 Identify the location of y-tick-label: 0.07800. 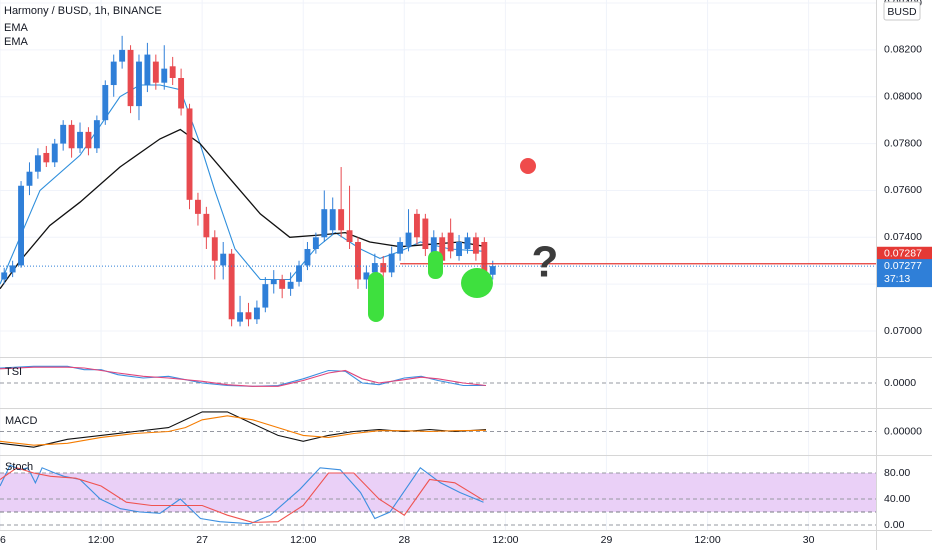
(903, 143).